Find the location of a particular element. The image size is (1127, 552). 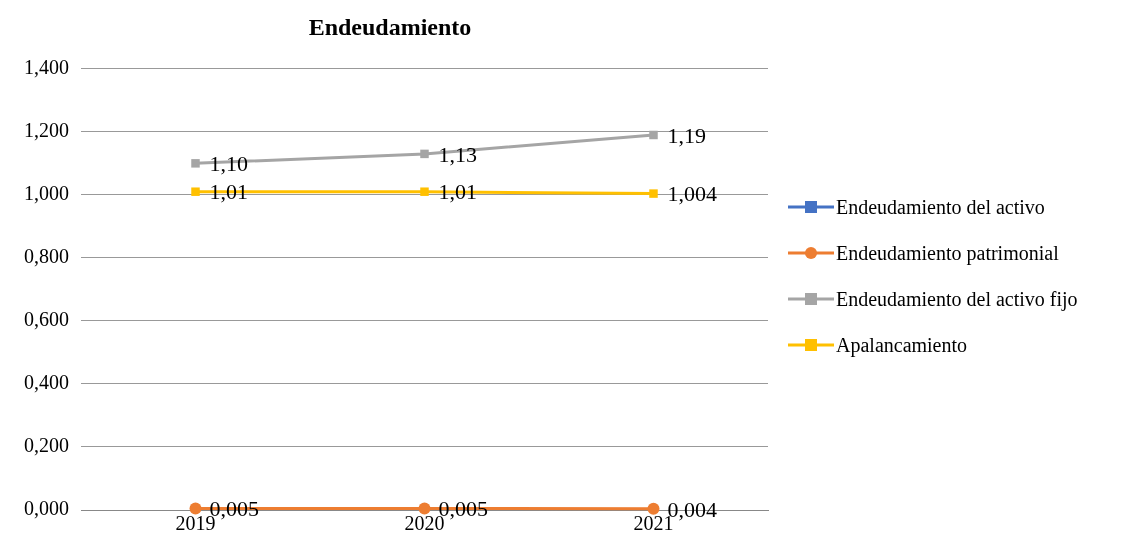

data-label: 1,004 is located at coordinates (692, 194).